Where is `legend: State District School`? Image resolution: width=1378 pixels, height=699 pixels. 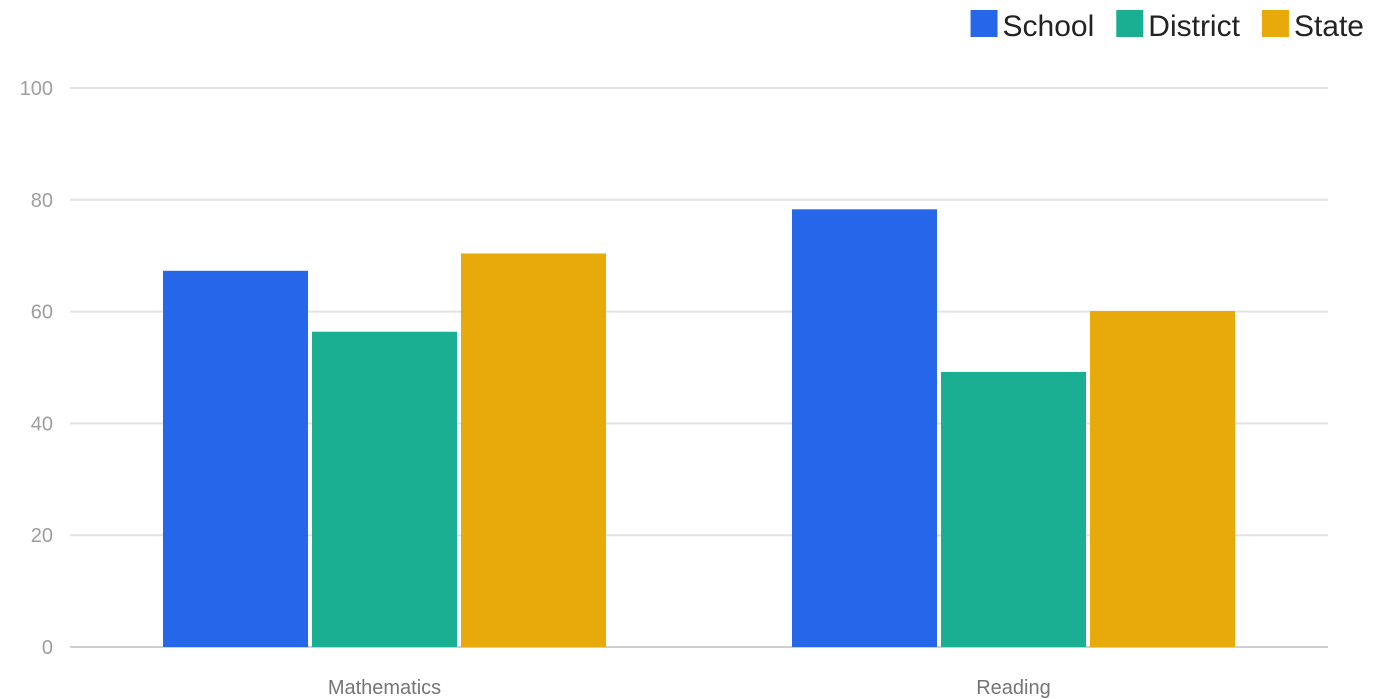 legend: State District School is located at coordinates (1167, 26).